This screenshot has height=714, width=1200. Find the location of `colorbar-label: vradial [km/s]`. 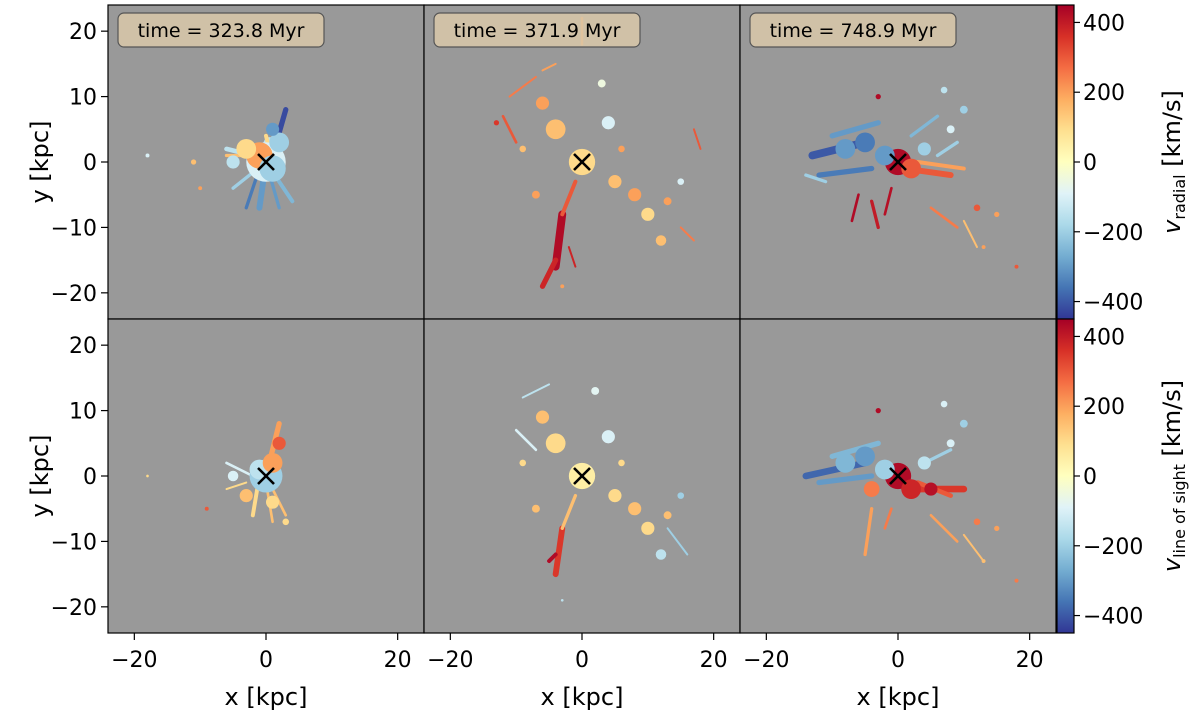

colorbar-label: vradial [km/s] is located at coordinates (1173, 162).